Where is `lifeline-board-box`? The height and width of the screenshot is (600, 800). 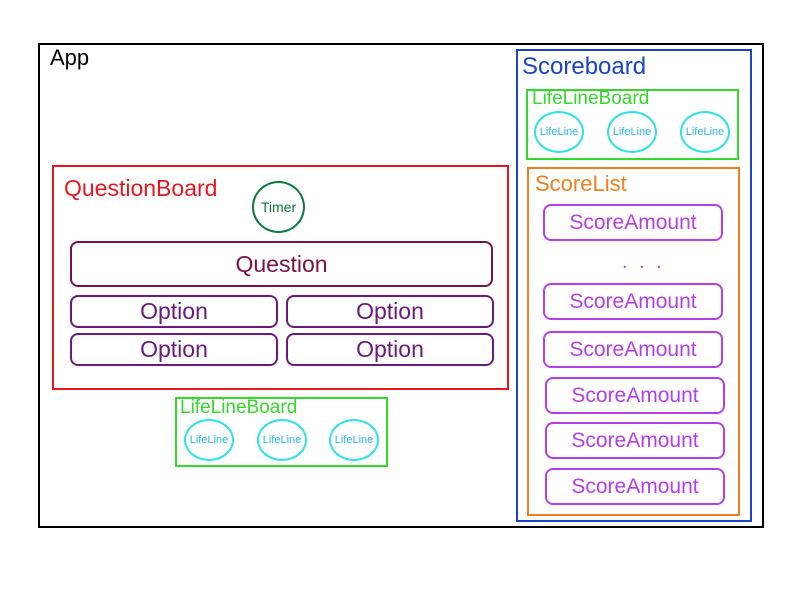
lifeline-board-box is located at coordinates (281, 432).